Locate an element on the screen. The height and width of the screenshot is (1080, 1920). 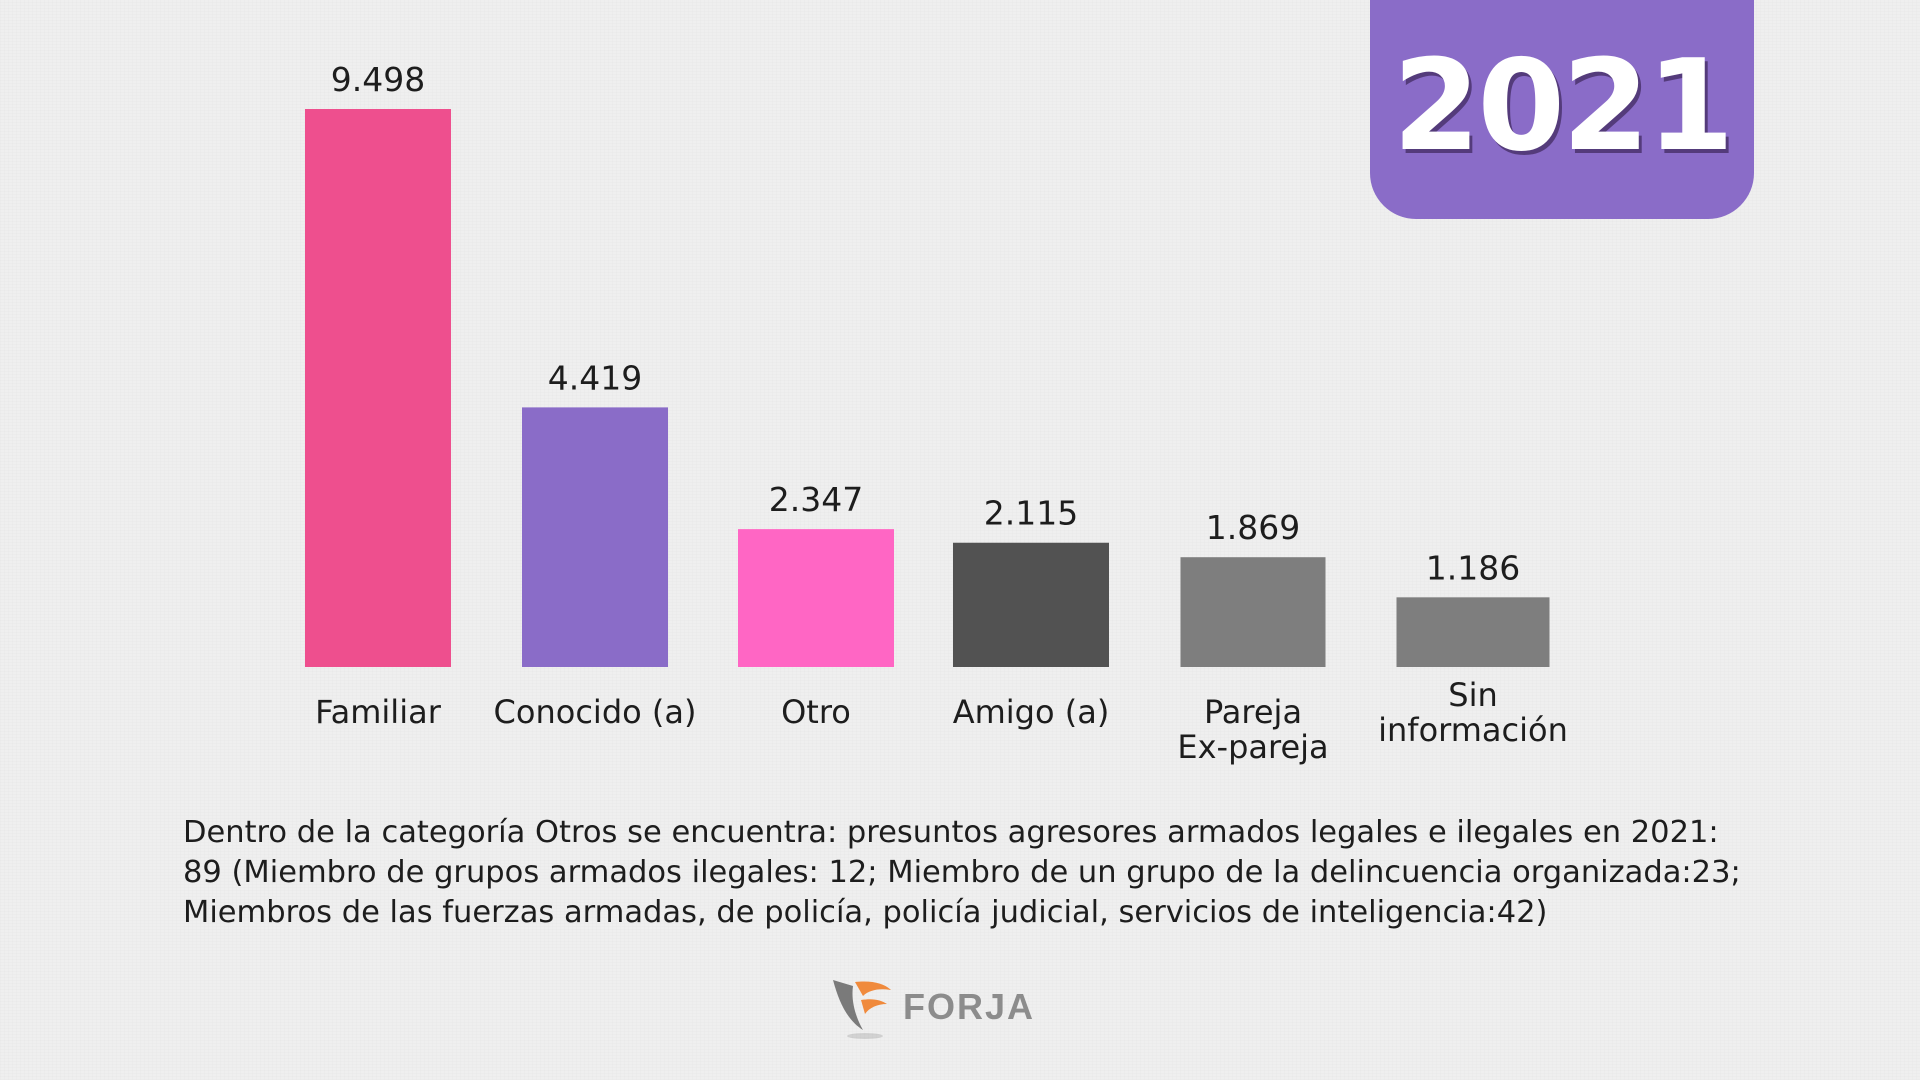
value-label-4: 1.869 is located at coordinates (1253, 527).